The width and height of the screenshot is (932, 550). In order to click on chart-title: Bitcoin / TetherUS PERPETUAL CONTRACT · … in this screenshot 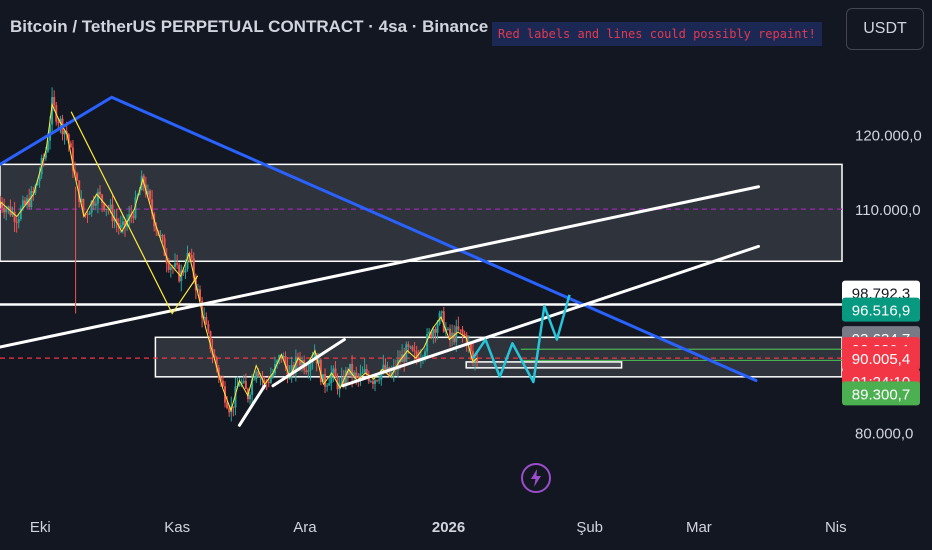, I will do `click(249, 26)`.